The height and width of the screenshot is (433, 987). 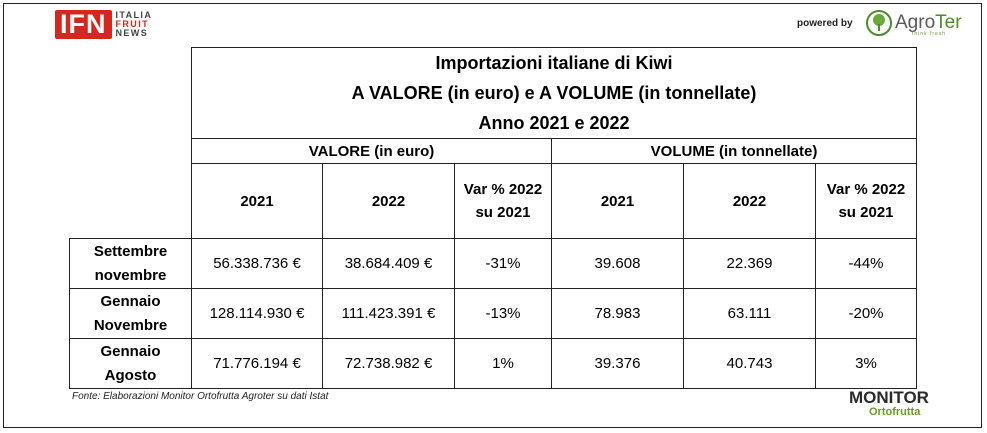 What do you see at coordinates (388, 263) in the screenshot?
I see `cell-valore-2022: 38.684.409 €` at bounding box center [388, 263].